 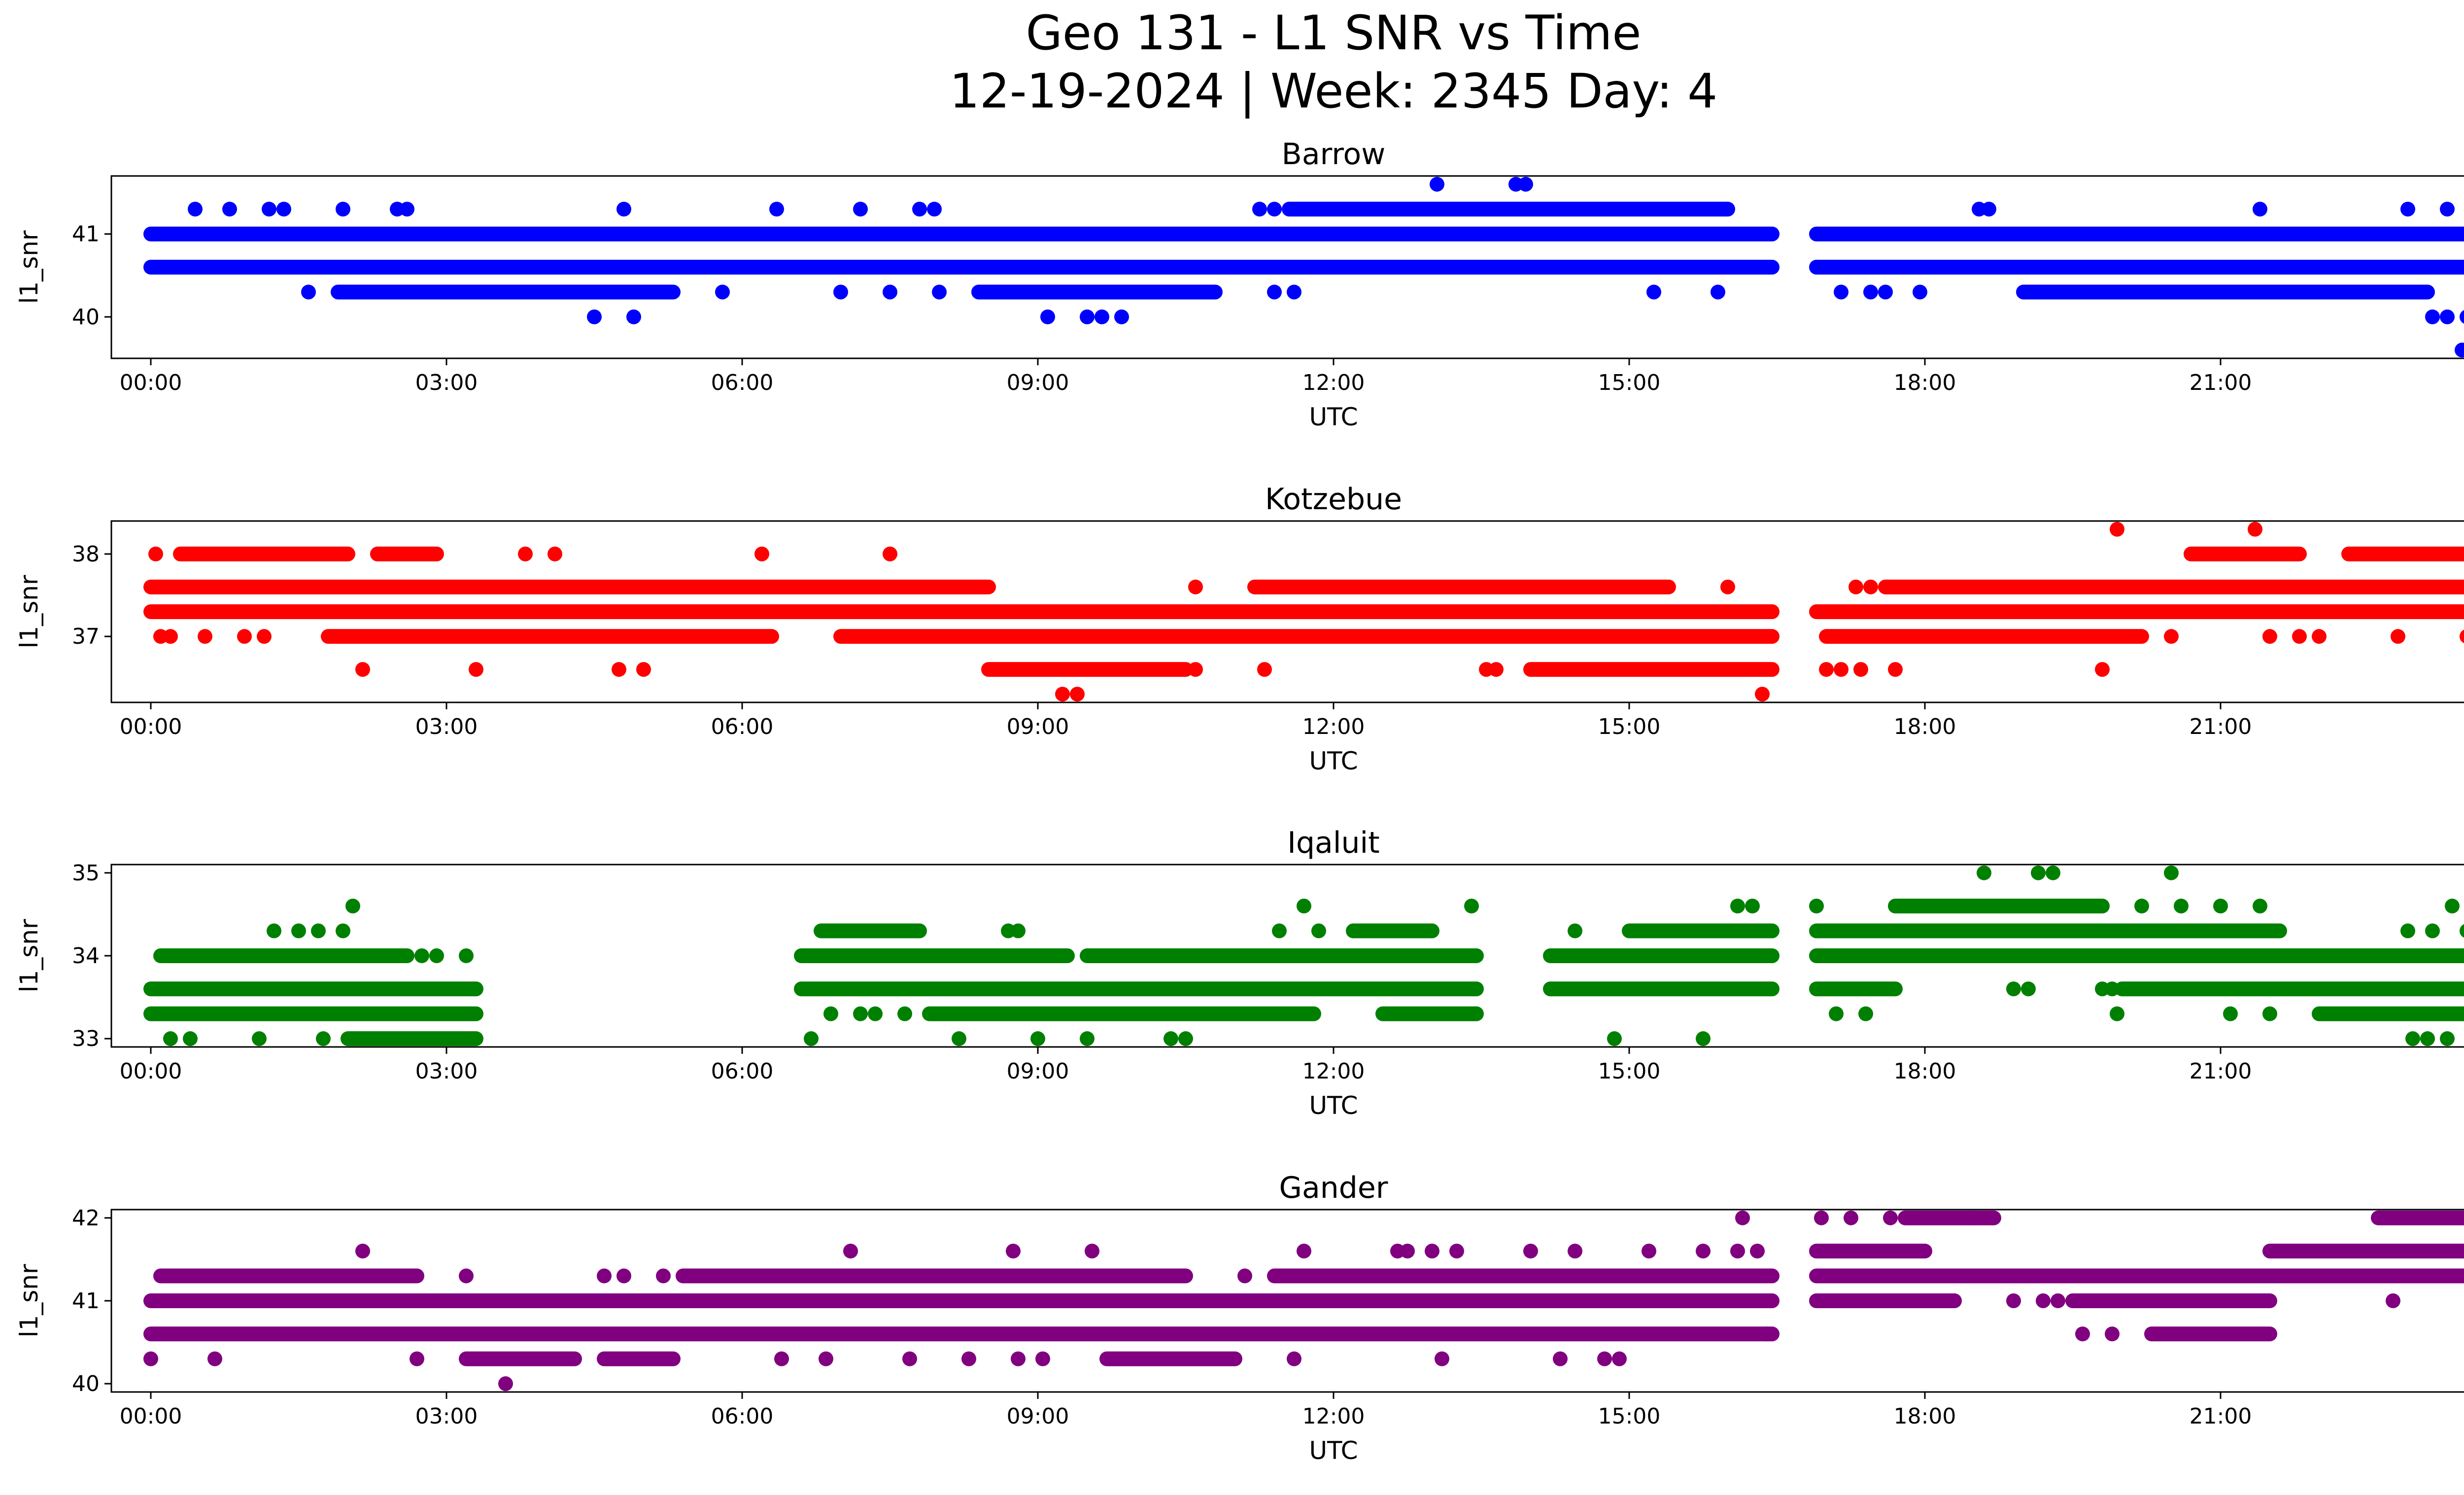 I want to click on y-tick-label: 38, so click(x=86, y=554).